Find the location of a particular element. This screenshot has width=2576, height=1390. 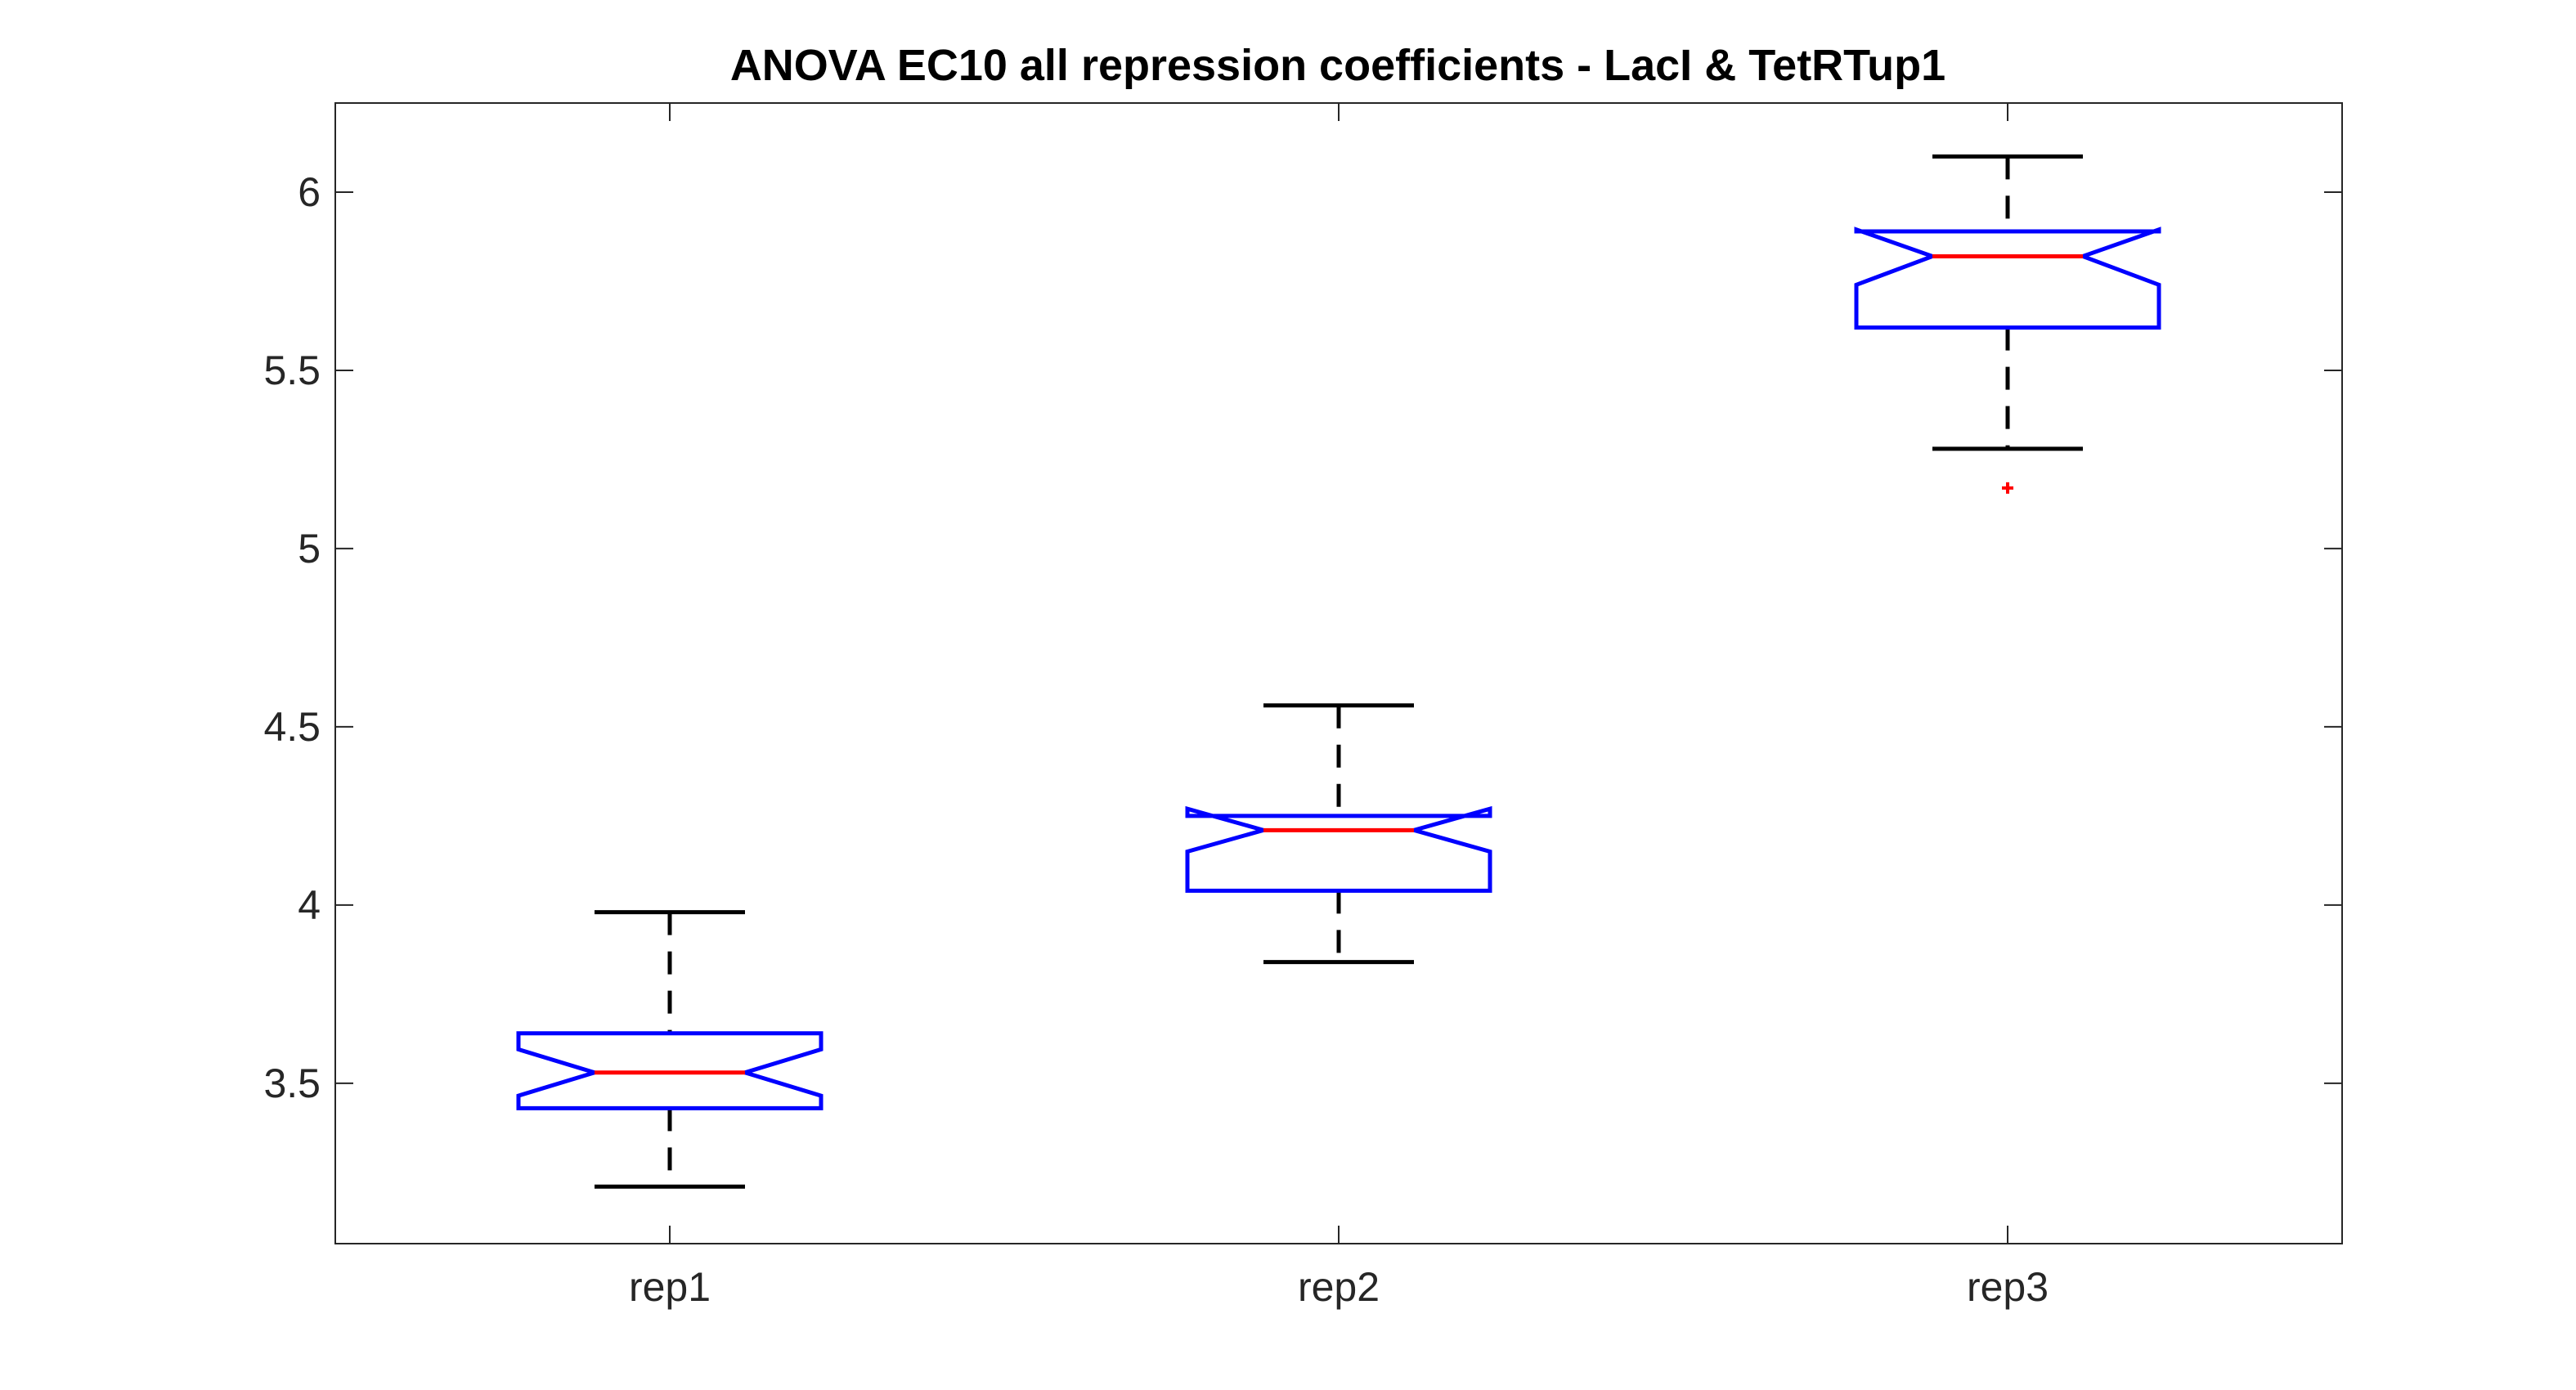

x-tick-label: rep1 is located at coordinates (670, 1287).